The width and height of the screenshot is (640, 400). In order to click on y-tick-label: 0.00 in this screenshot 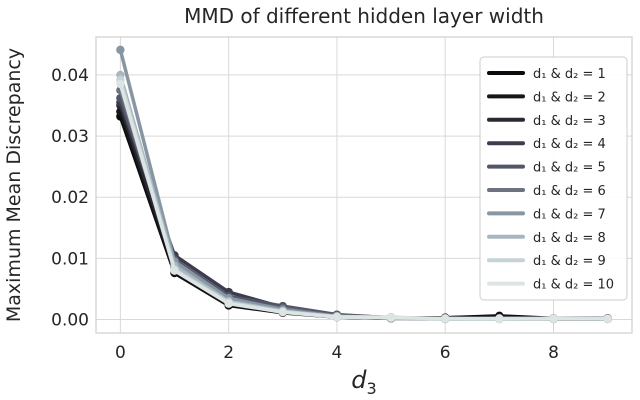, I will do `click(70, 321)`.